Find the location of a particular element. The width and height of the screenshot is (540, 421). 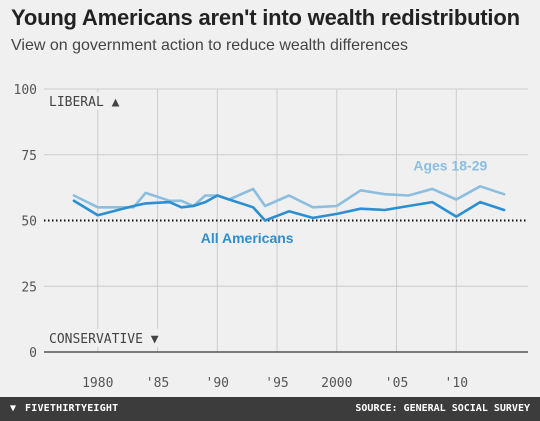

source-credit: SOURCE: GENERAL SOCIAL SURVEY is located at coordinates (442, 408).